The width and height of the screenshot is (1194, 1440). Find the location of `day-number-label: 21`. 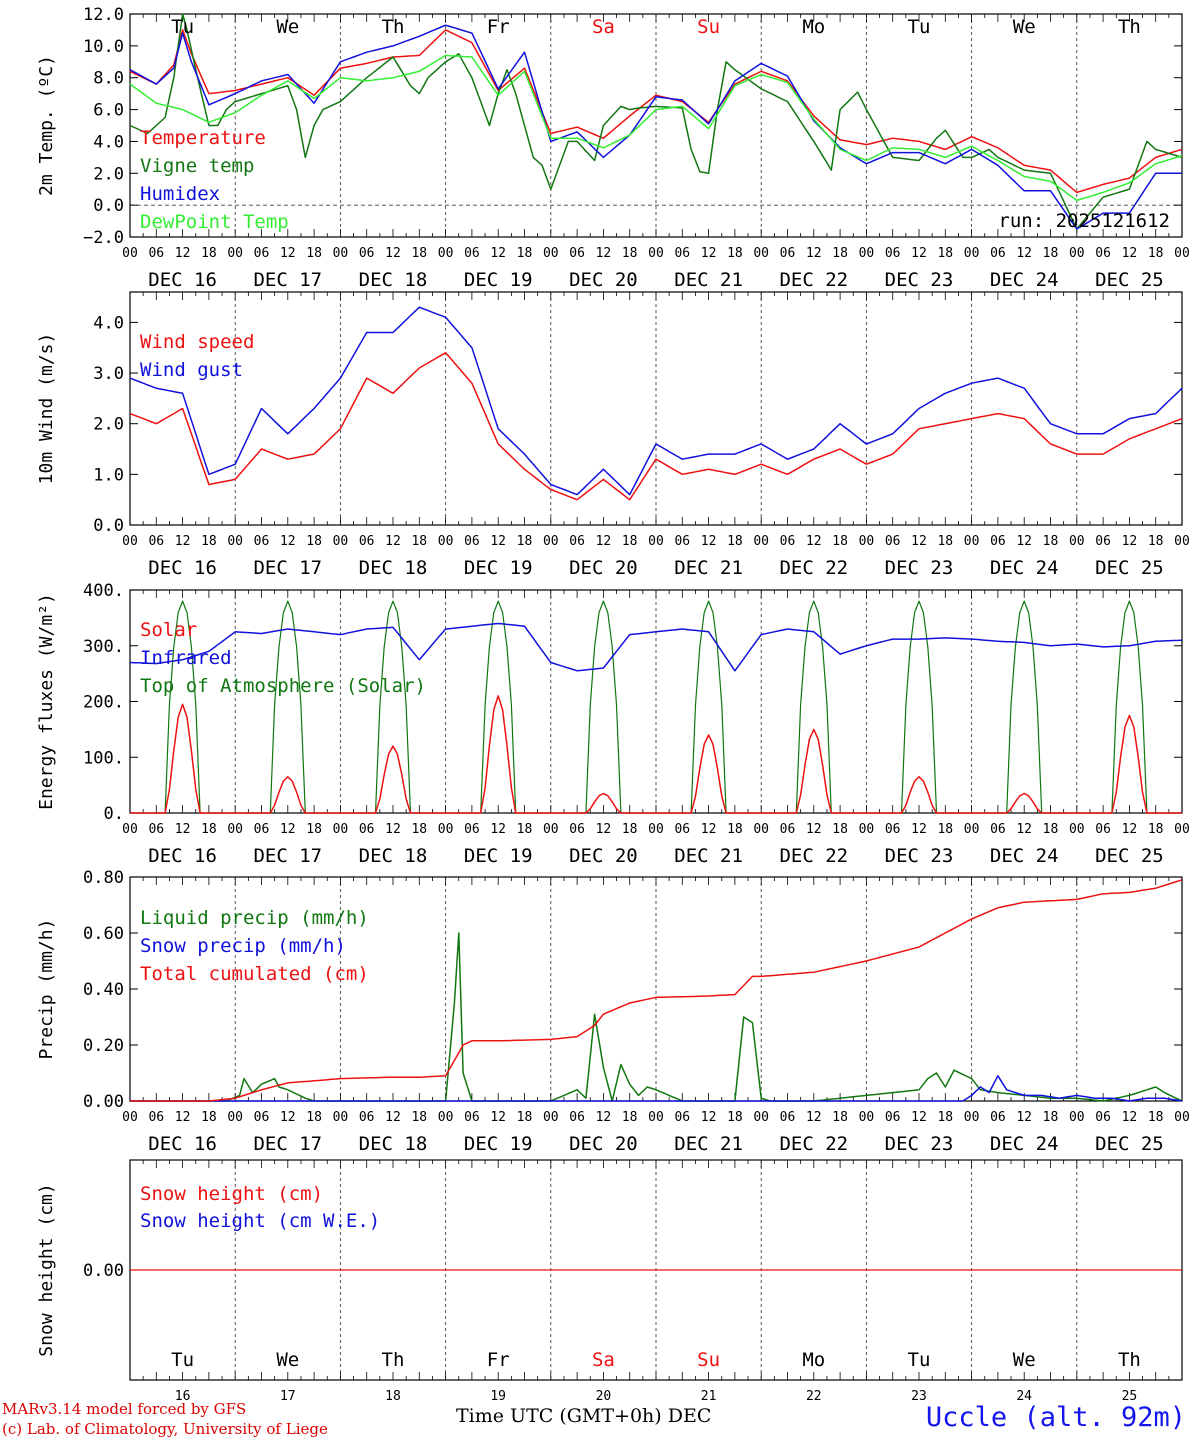

day-number-label: 21 is located at coordinates (709, 1396).